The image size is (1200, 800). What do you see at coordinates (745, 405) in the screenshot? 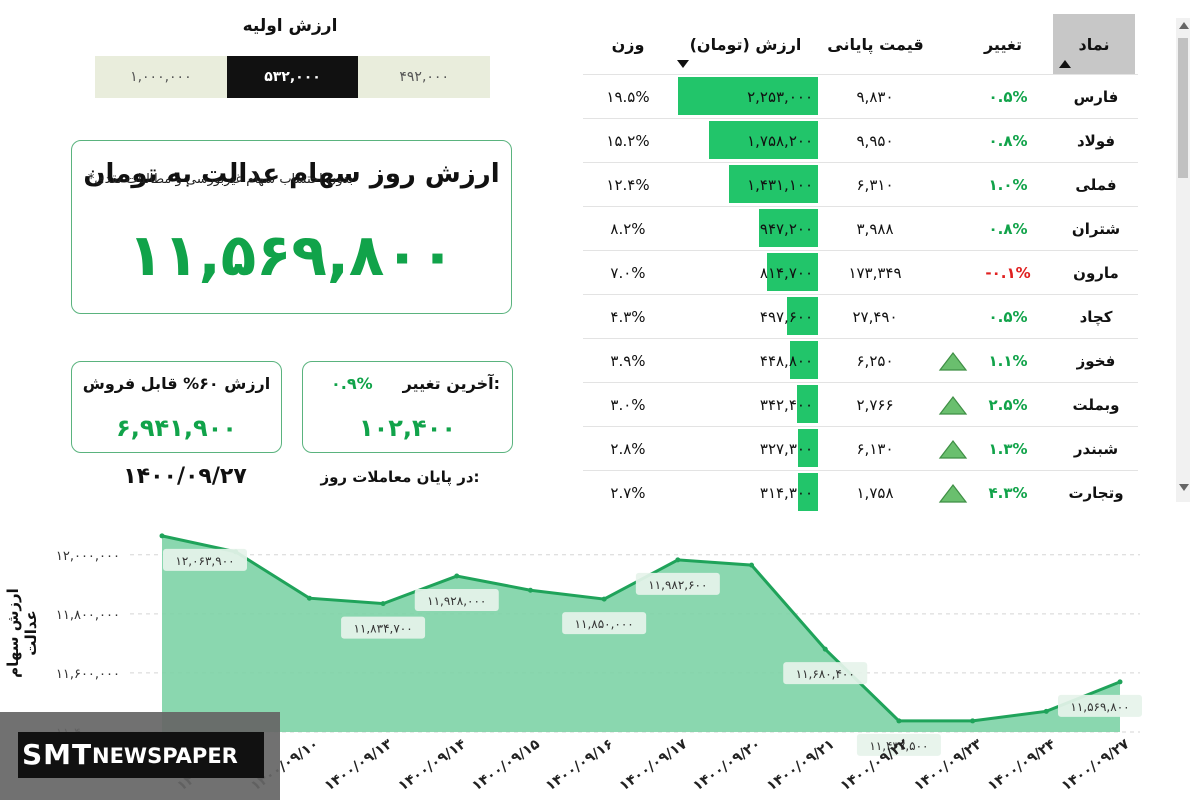
I see `row-value-cell: ۳۴۲,۴۰۰` at bounding box center [745, 405].